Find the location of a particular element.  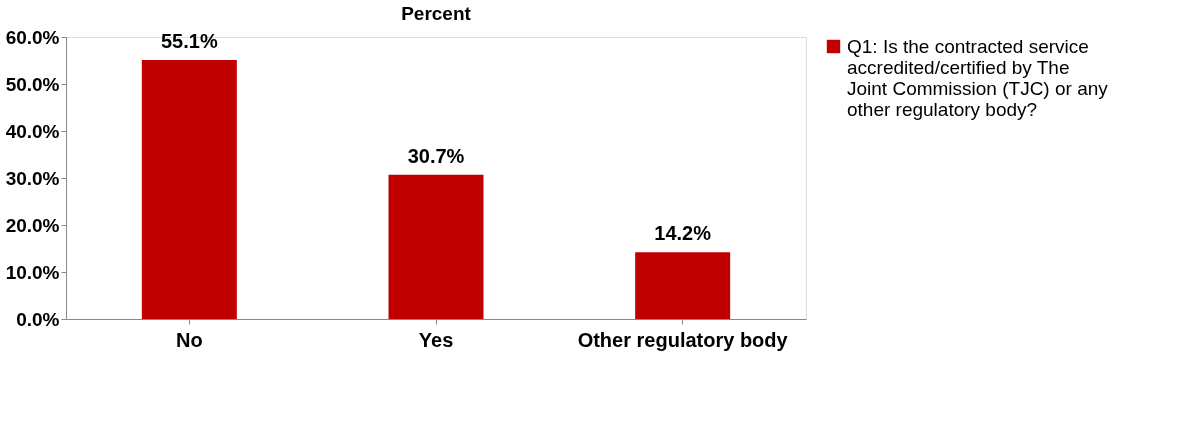

y-tick-label: 0.0% is located at coordinates (38, 319).